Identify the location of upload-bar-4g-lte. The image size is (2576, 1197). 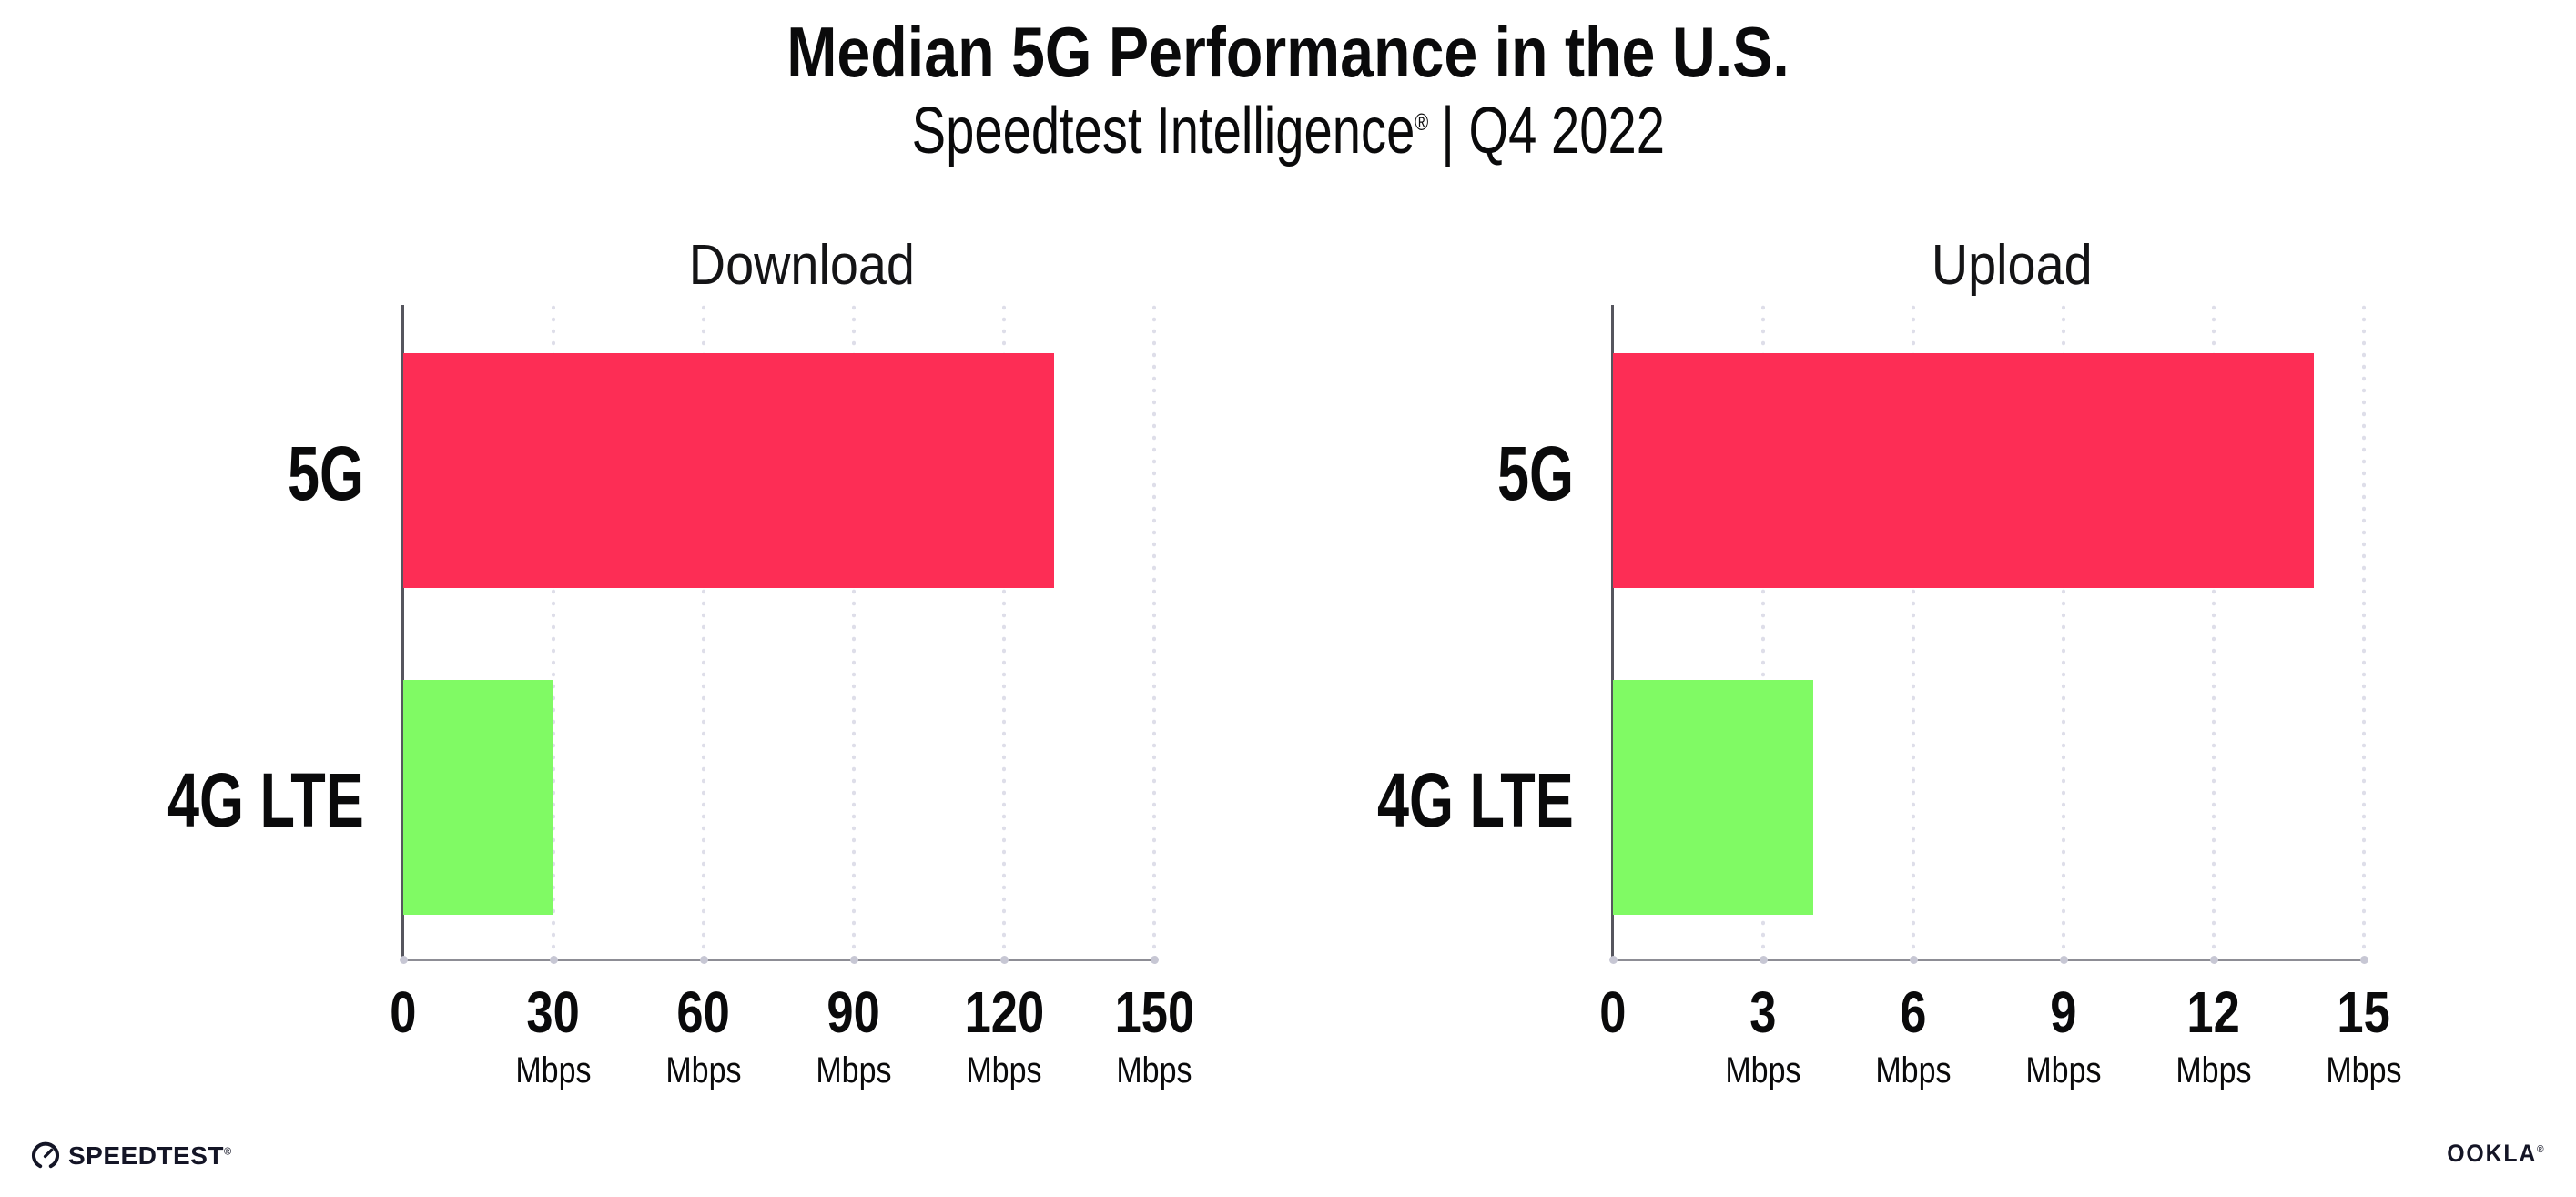
(1713, 797).